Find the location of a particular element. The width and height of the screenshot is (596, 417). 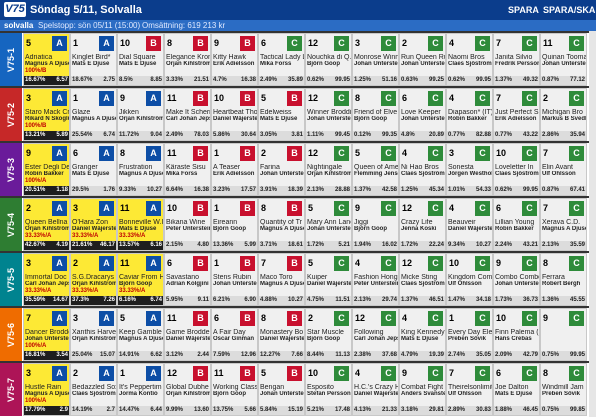

odds-value: 15.07 is located at coordinates (107, 355).